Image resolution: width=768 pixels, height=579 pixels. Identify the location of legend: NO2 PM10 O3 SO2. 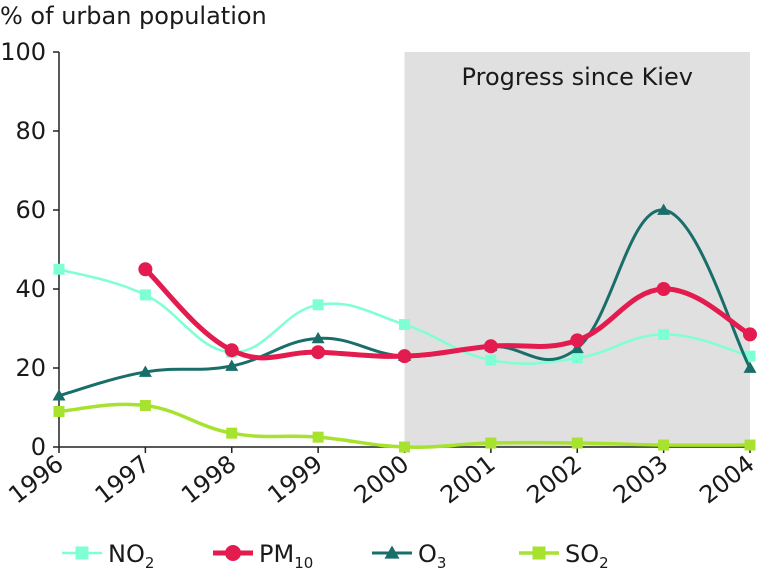
(335, 556).